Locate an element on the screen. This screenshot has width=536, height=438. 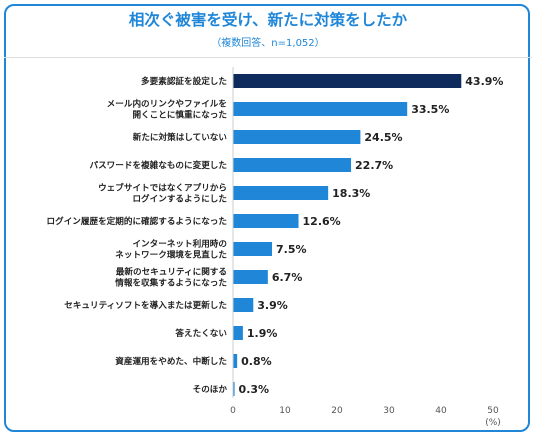
value-label-4: 18.3% is located at coordinates (351, 193).